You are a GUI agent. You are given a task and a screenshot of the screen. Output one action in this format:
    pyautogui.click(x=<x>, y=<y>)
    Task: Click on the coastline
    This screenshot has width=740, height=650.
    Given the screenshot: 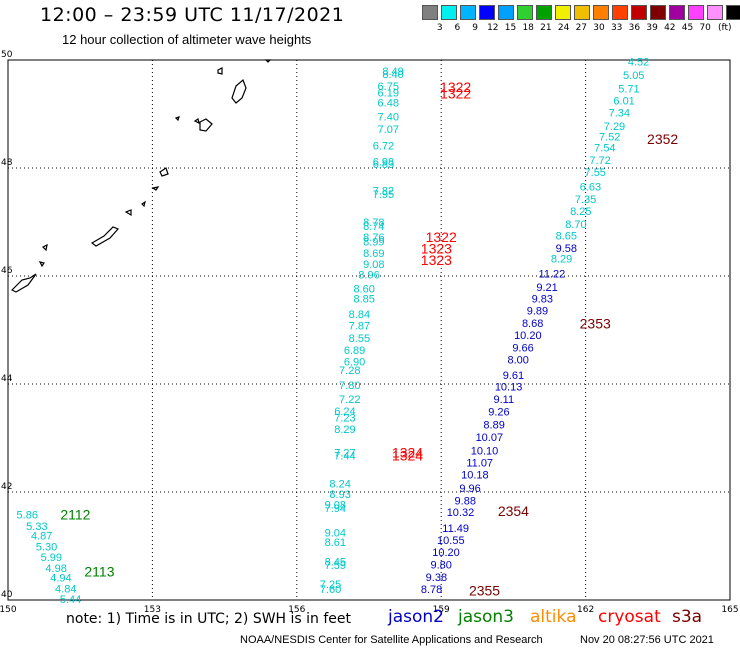 What is the action you would take?
    pyautogui.click(x=141, y=176)
    